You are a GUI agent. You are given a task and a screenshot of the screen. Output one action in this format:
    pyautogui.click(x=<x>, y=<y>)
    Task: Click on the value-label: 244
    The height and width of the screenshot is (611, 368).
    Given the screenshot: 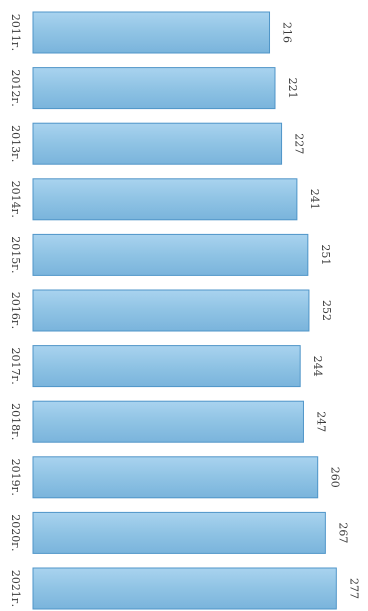 What is the action you would take?
    pyautogui.click(x=317, y=366)
    